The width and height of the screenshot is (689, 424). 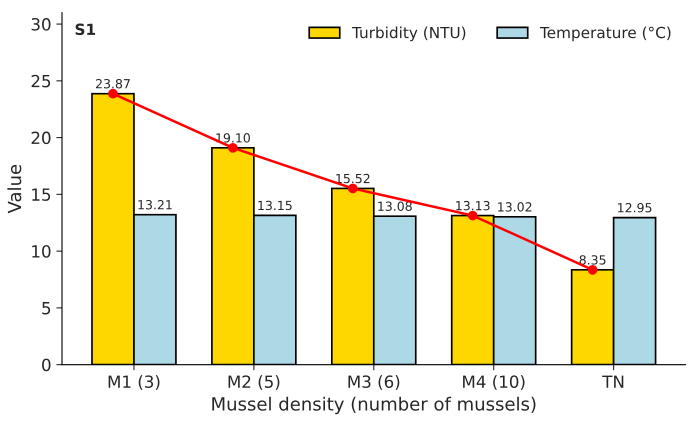 What do you see at coordinates (275, 205) in the screenshot?
I see `text: 13.15` at bounding box center [275, 205].